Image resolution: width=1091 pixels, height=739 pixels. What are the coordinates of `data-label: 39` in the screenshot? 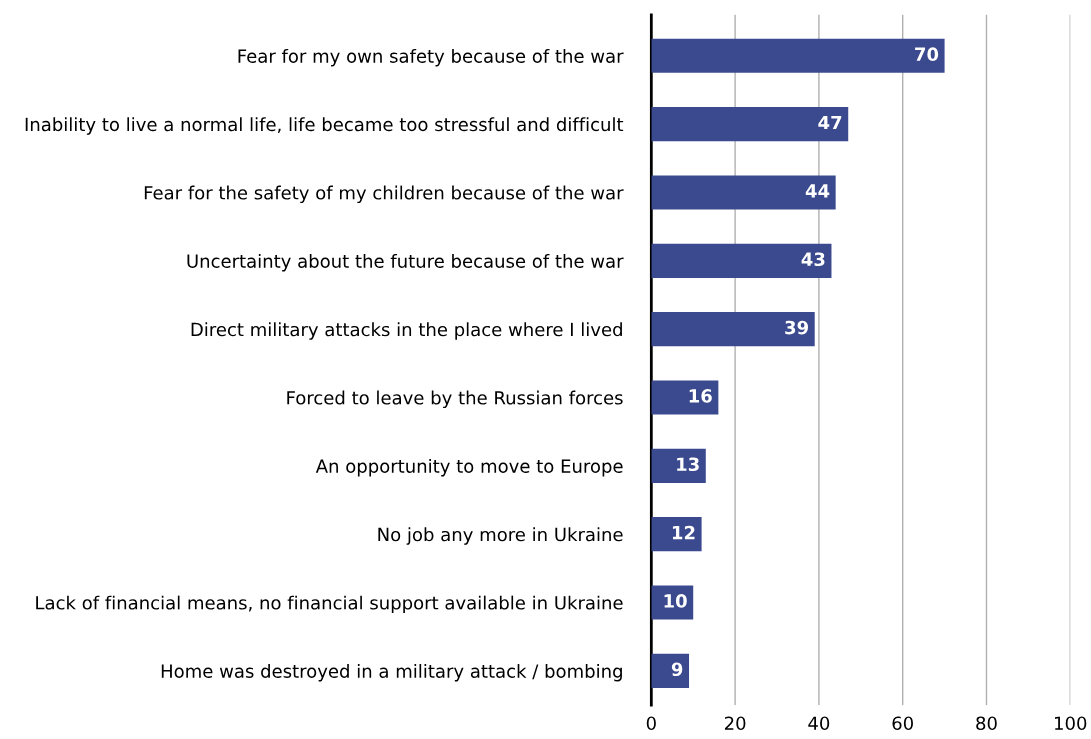 It's located at (797, 327).